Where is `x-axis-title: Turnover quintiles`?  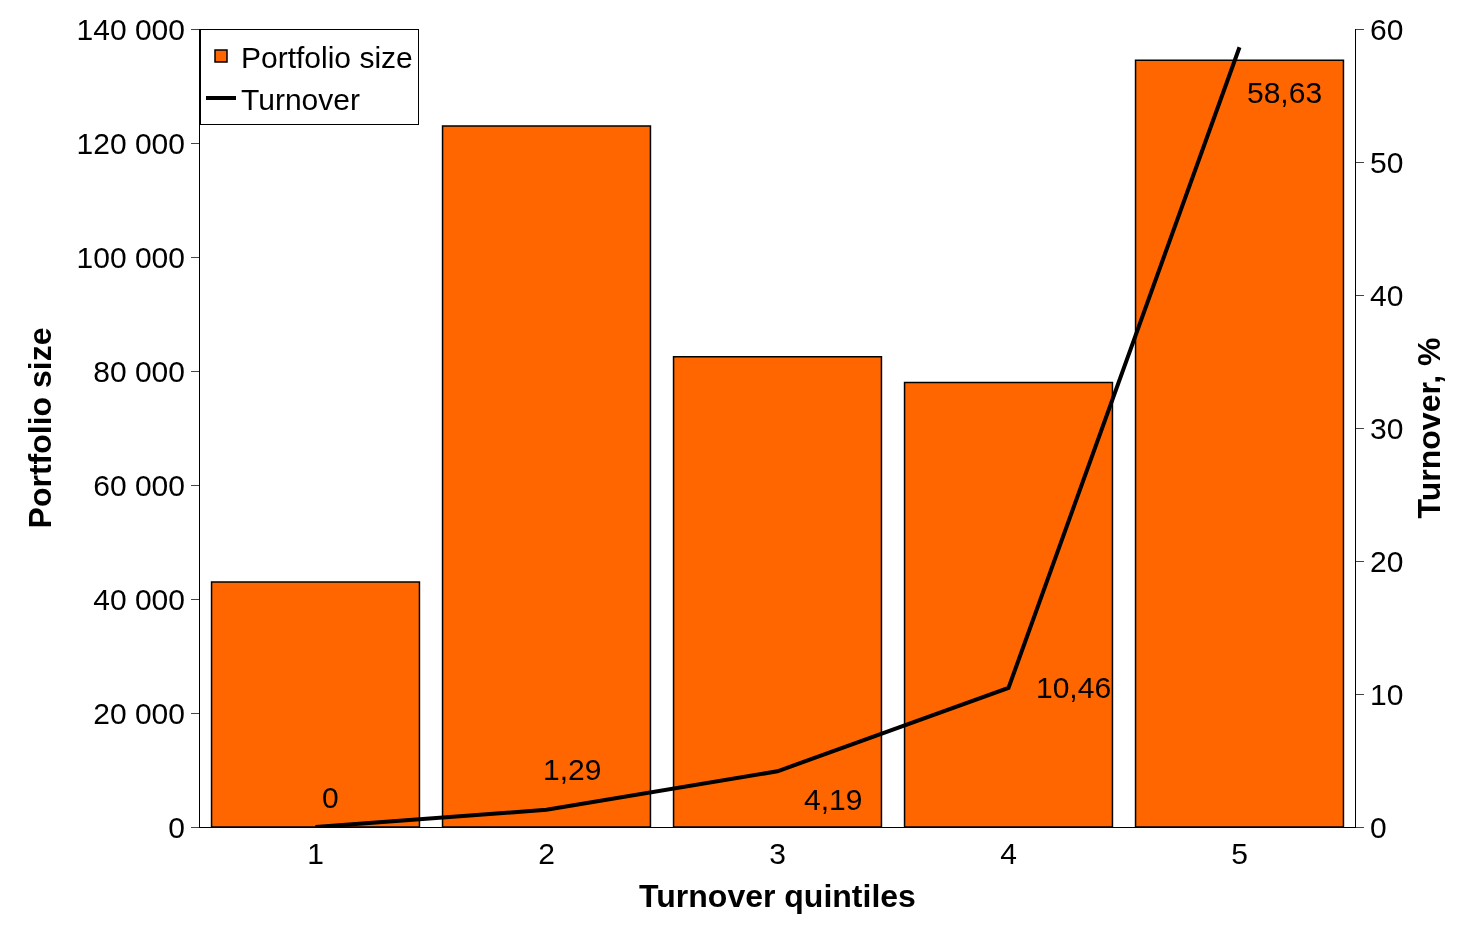
x-axis-title: Turnover quintiles is located at coordinates (777, 895).